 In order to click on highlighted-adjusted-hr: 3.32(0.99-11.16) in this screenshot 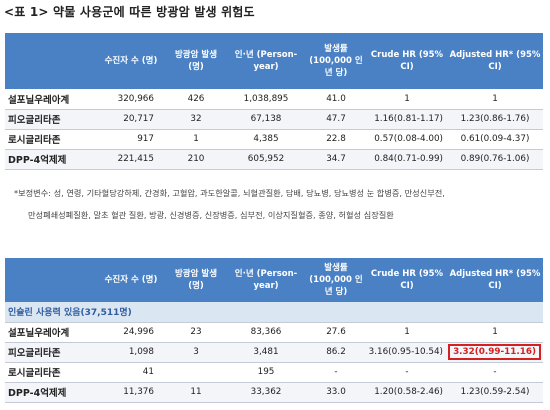, I will do `click(494, 352)`.